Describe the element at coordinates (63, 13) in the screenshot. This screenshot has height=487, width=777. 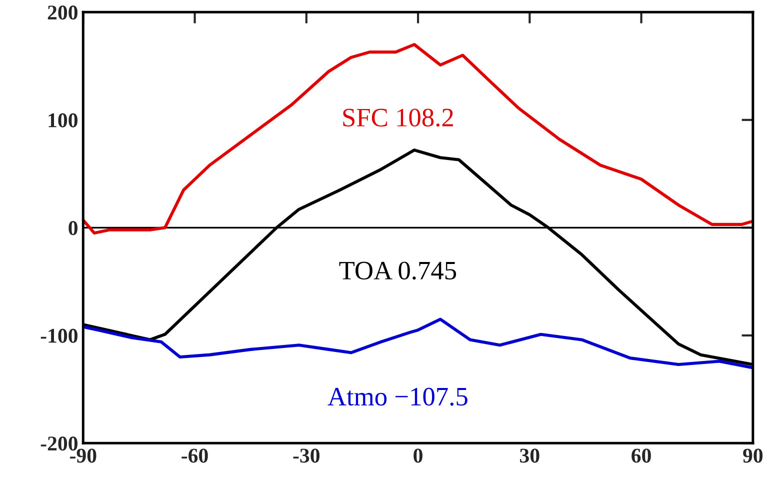
I see `y-tick-label: 200` at that location.